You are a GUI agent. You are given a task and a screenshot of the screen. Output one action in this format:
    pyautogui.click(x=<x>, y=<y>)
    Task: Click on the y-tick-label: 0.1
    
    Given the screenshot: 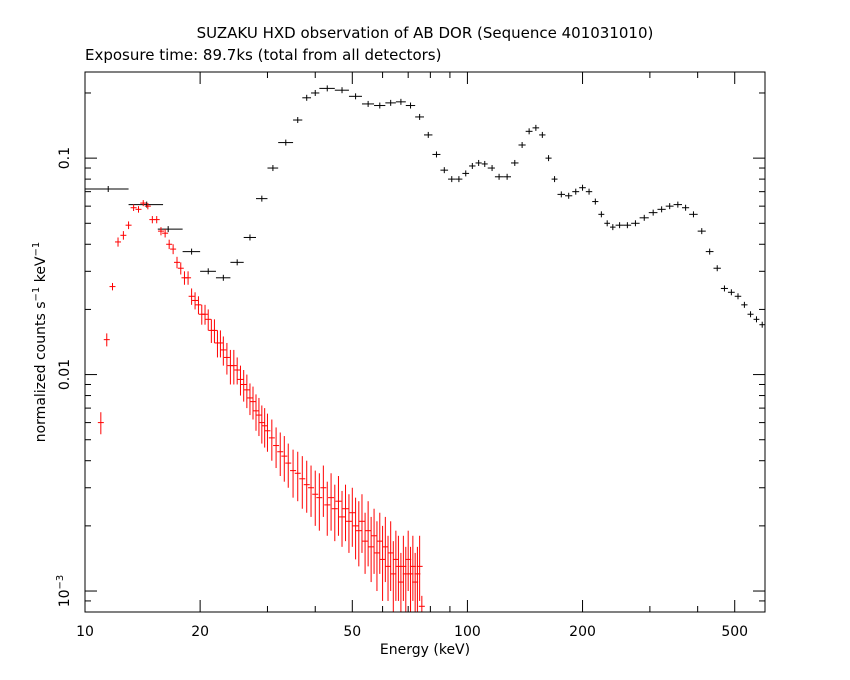 What is the action you would take?
    pyautogui.click(x=65, y=158)
    